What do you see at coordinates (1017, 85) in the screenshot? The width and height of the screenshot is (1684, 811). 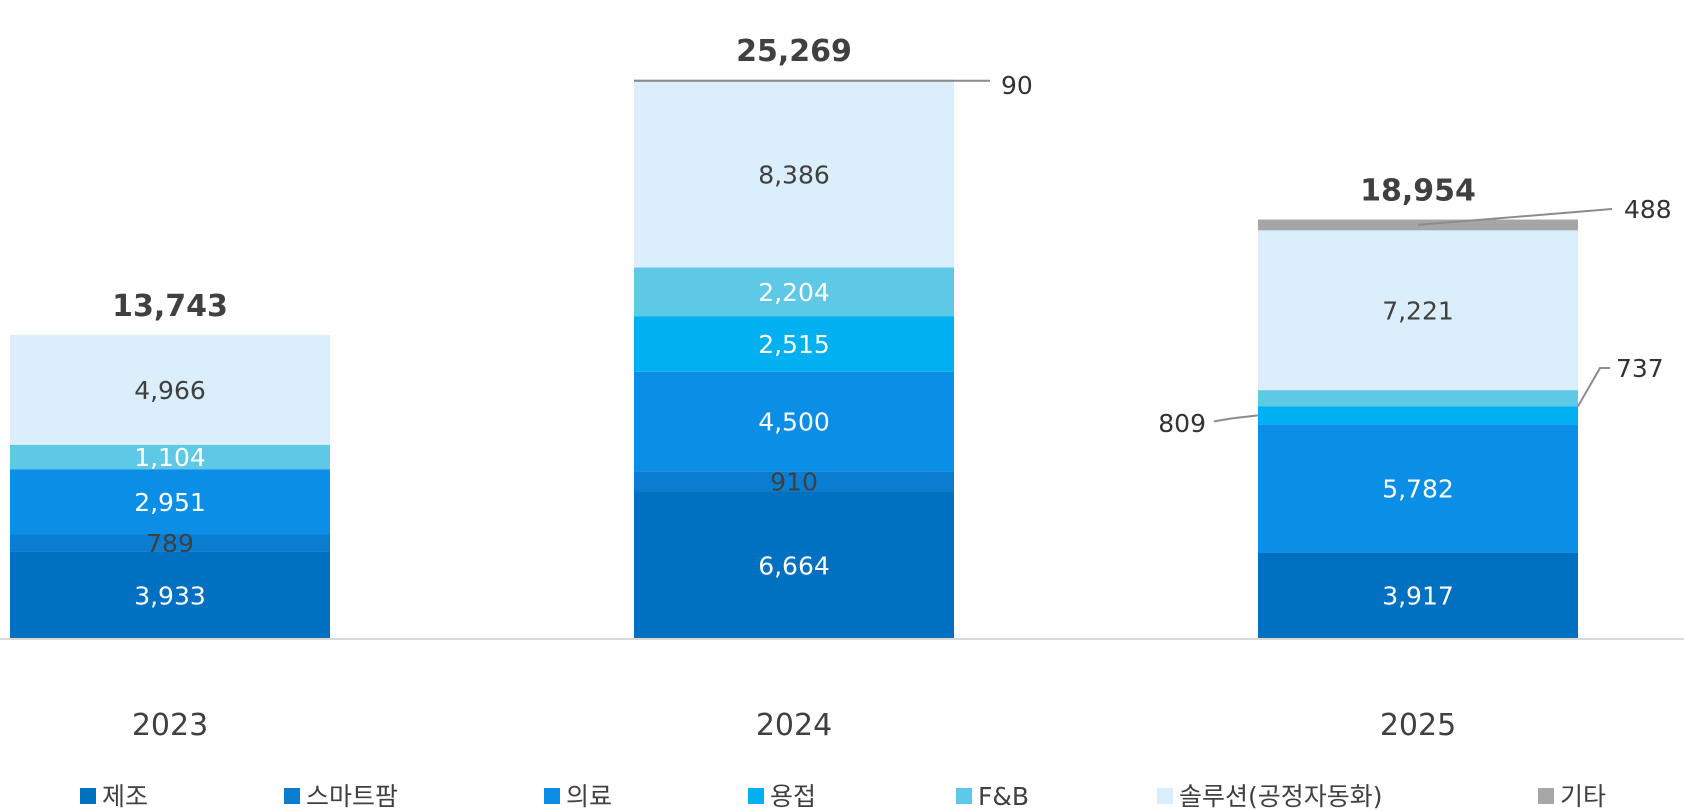 I see `data-label-기타-2024: 90` at bounding box center [1017, 85].